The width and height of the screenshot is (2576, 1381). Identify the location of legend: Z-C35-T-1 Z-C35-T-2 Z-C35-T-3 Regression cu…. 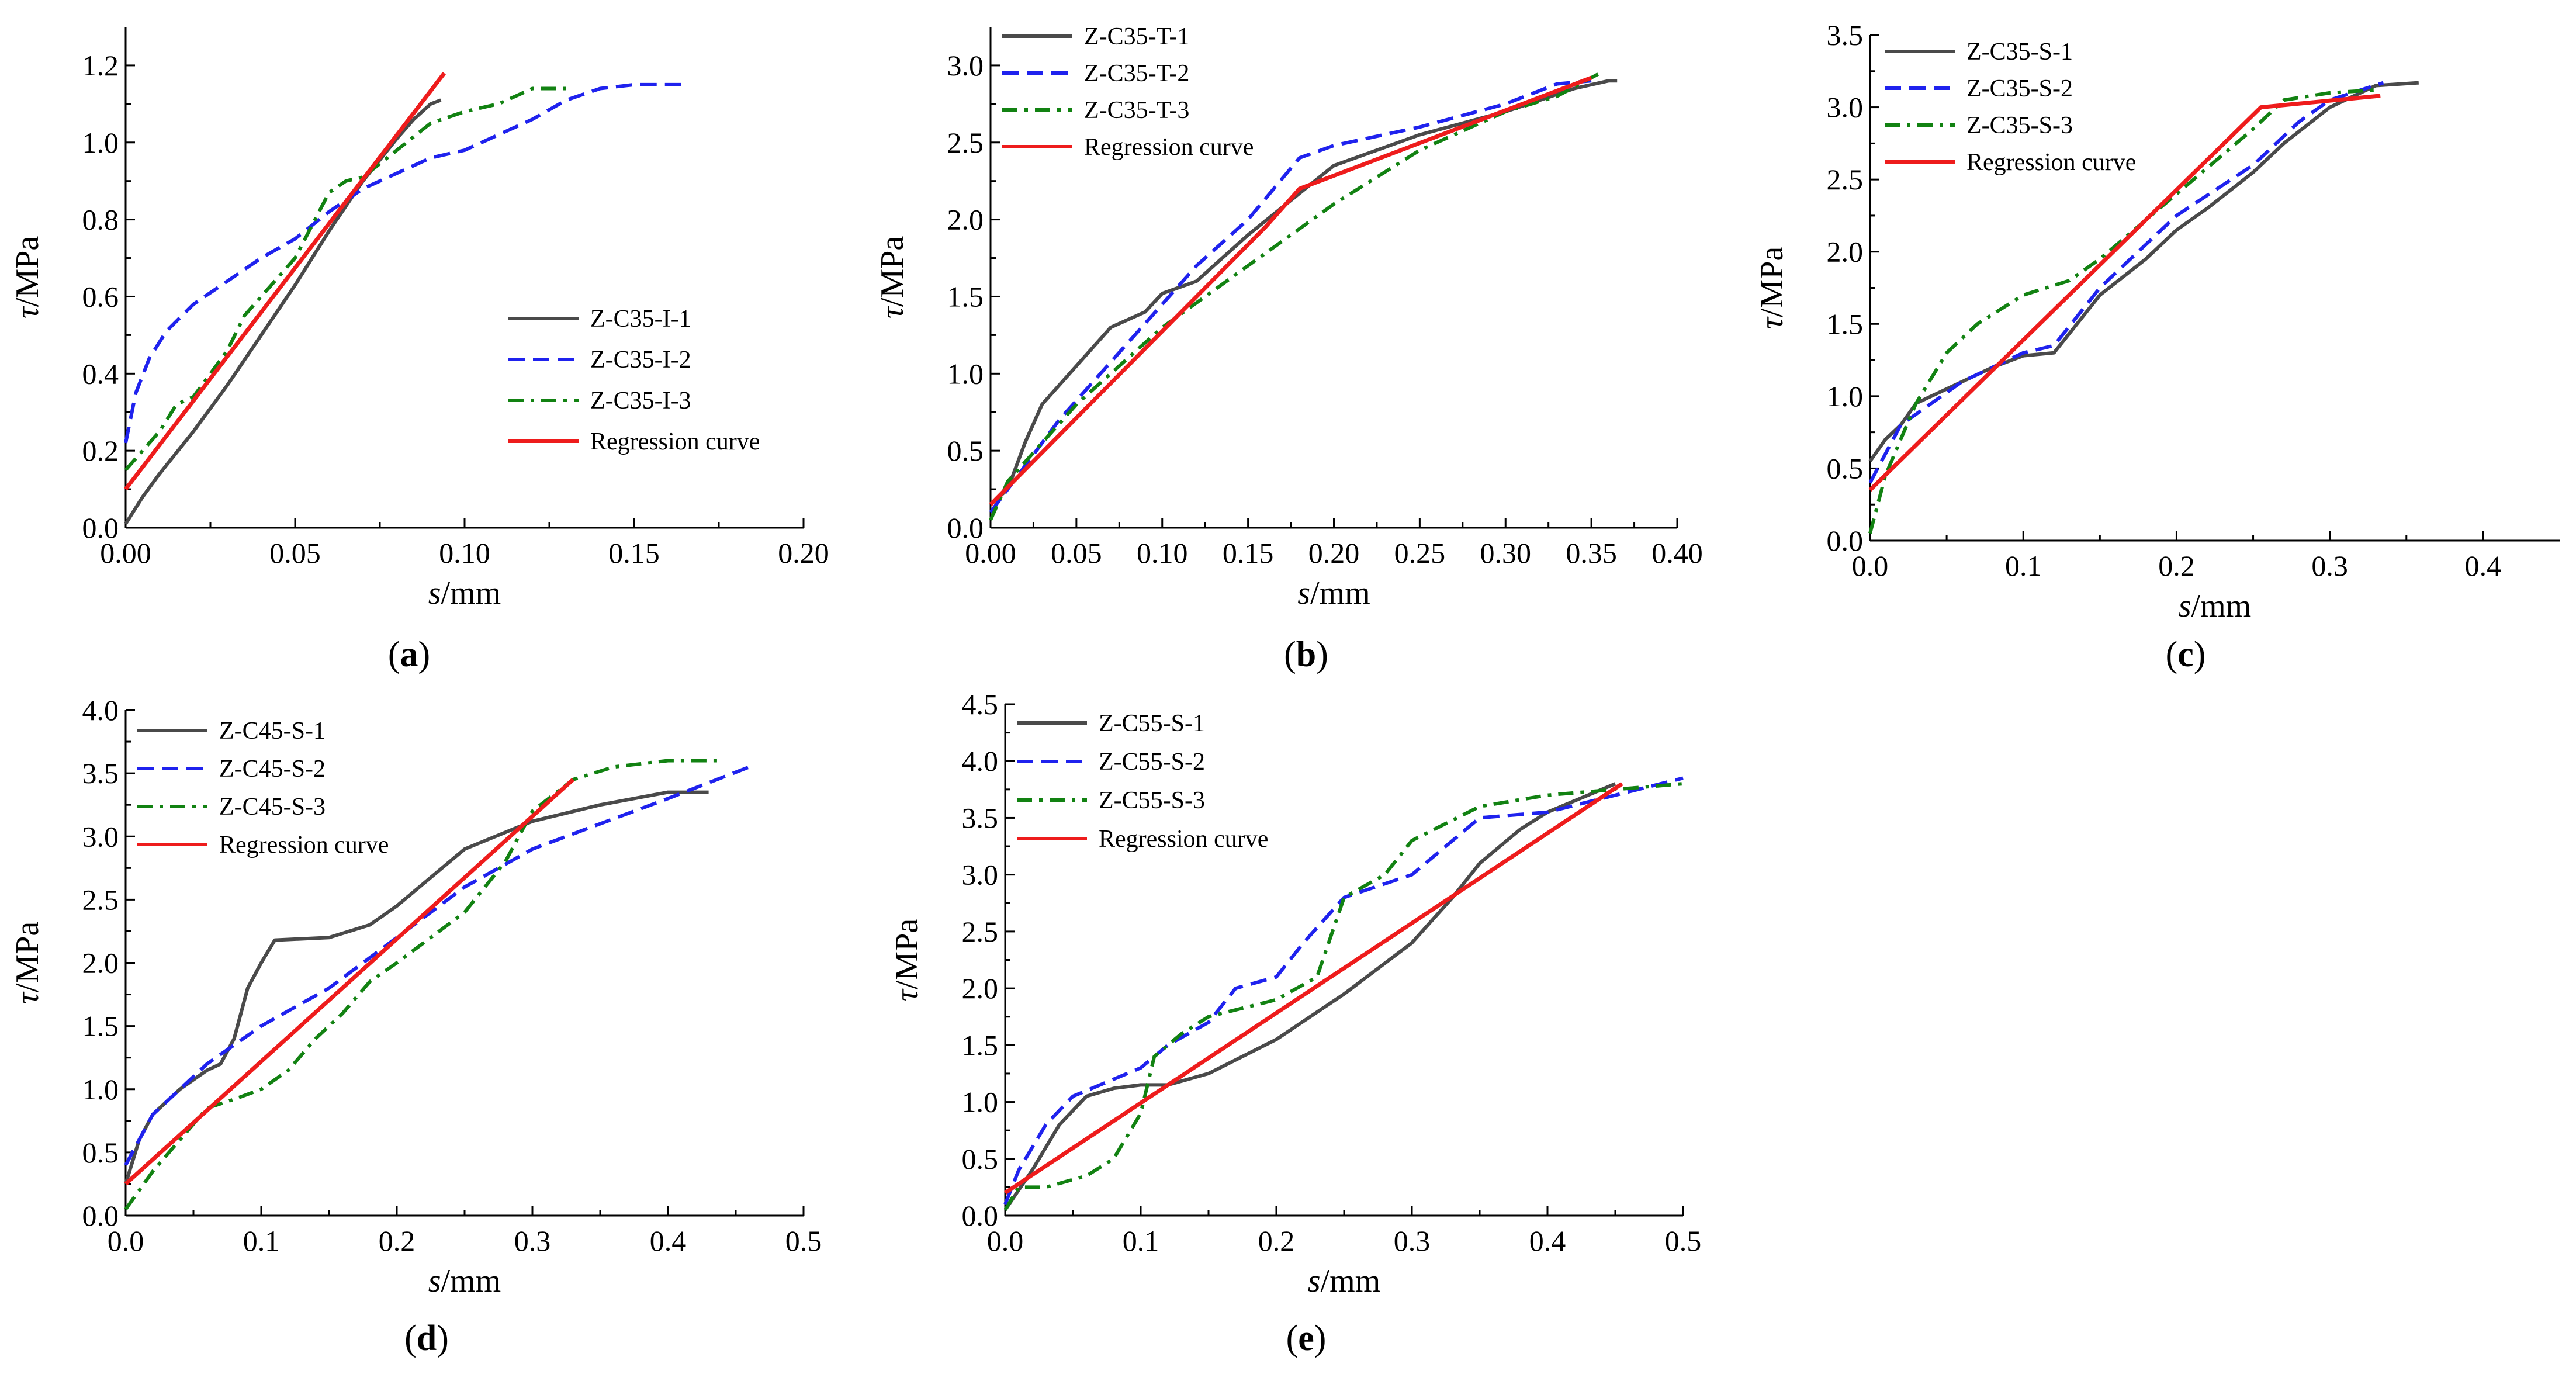
(1128, 92).